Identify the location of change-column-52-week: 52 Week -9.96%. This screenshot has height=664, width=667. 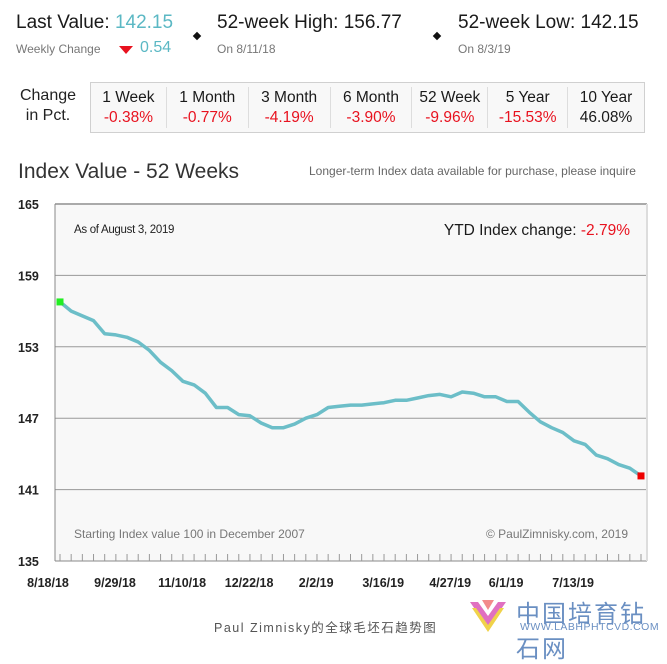
(450, 107).